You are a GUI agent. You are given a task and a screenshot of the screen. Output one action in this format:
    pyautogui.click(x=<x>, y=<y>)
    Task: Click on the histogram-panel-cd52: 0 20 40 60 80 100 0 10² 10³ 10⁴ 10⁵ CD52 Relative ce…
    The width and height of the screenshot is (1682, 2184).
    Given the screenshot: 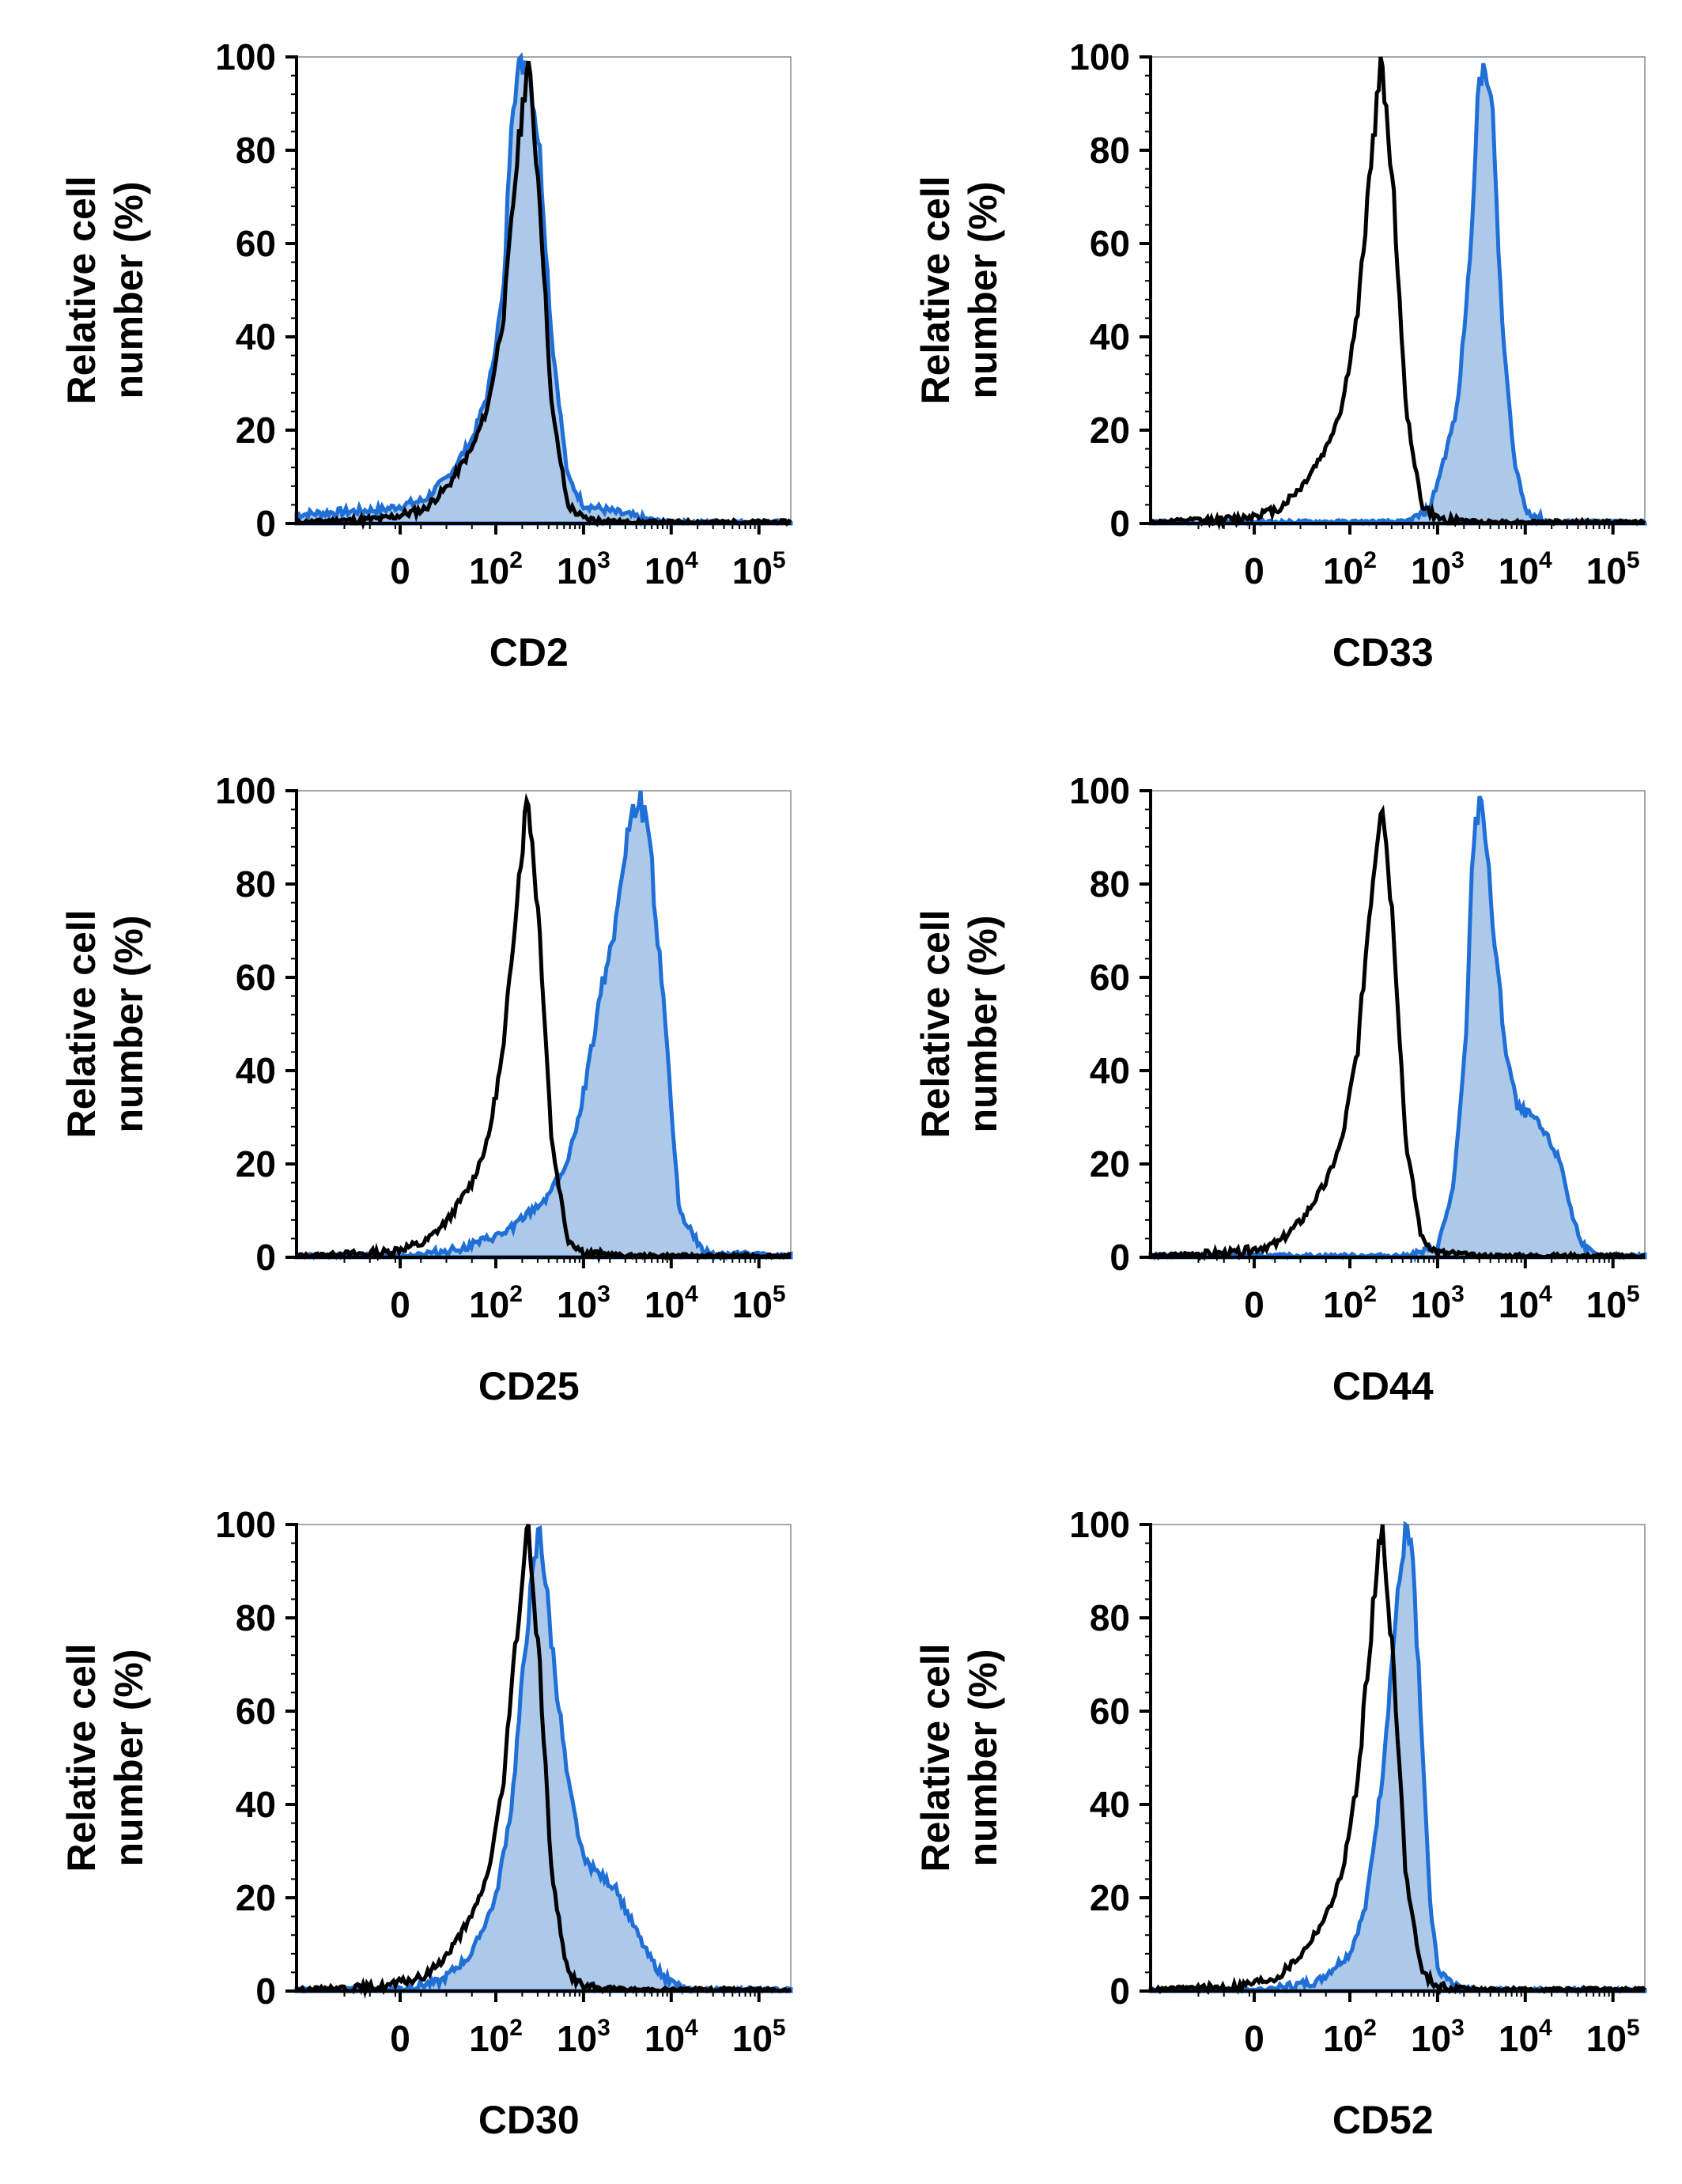 What is the action you would take?
    pyautogui.click(x=1280, y=1823)
    